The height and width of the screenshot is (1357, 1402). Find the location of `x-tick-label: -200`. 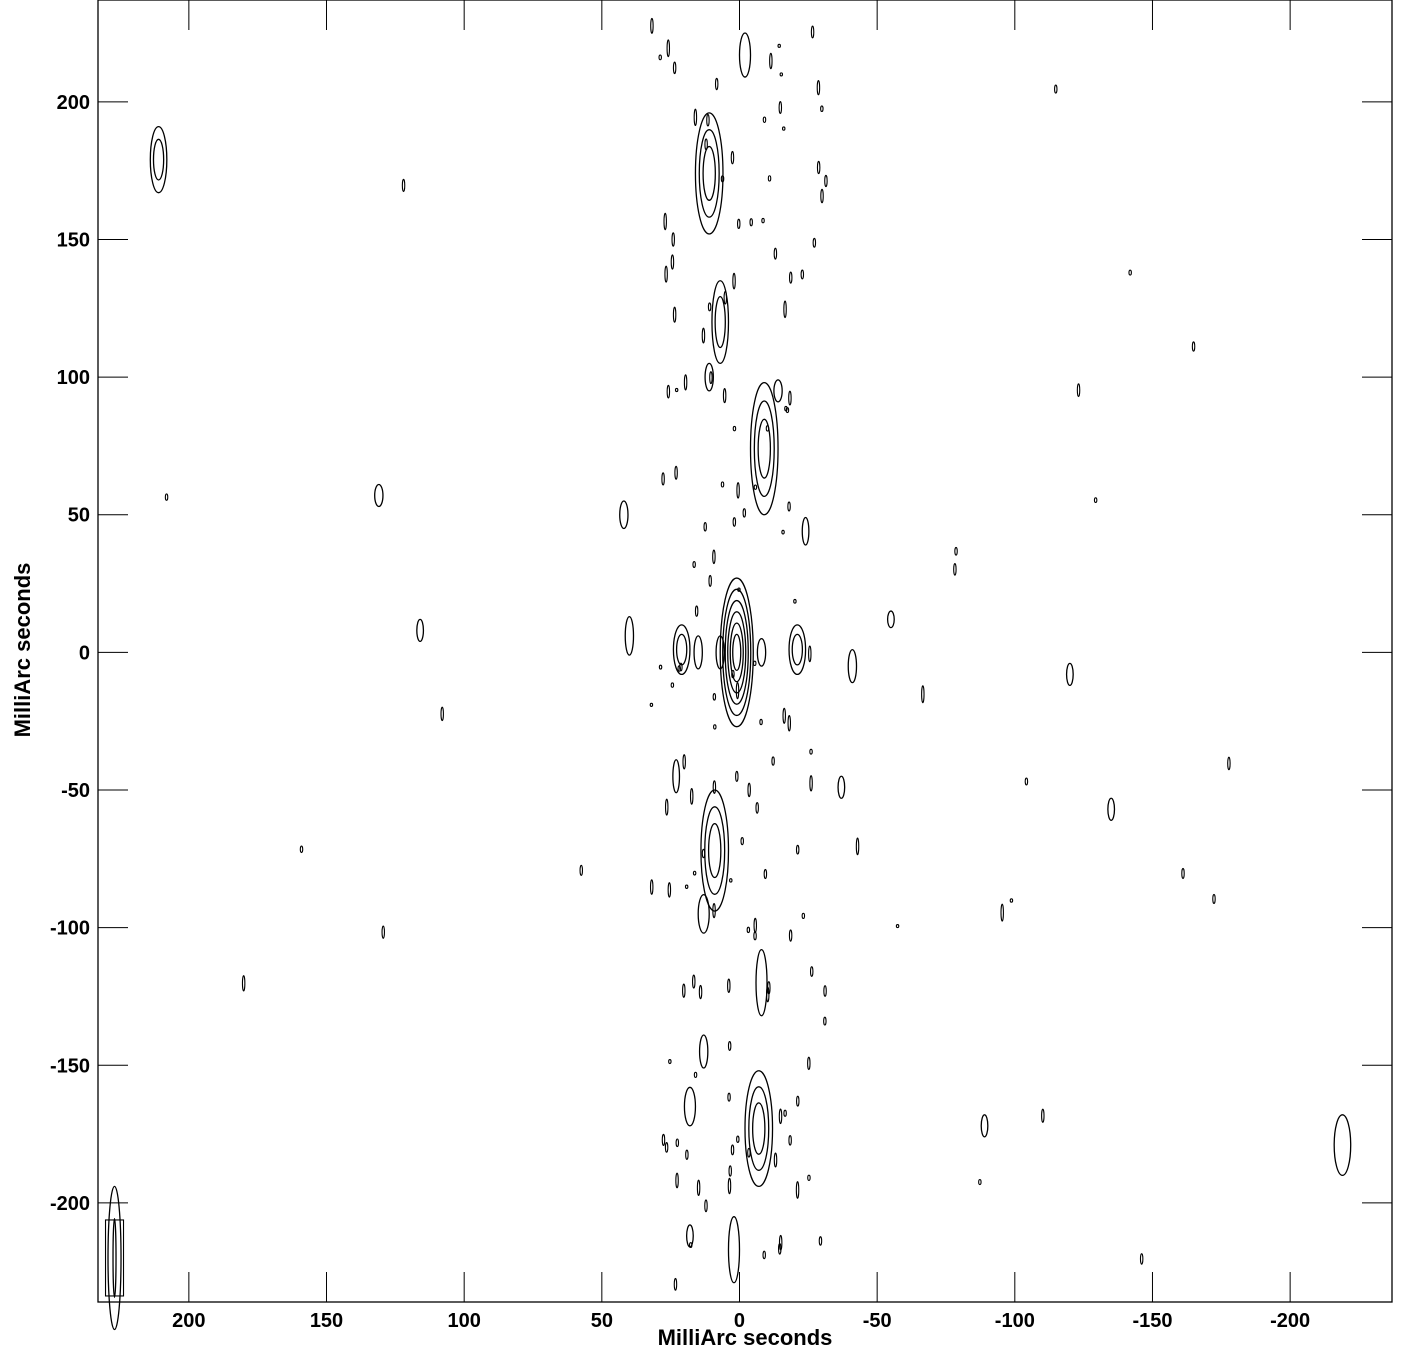

x-tick-label: -200 is located at coordinates (1290, 1321).